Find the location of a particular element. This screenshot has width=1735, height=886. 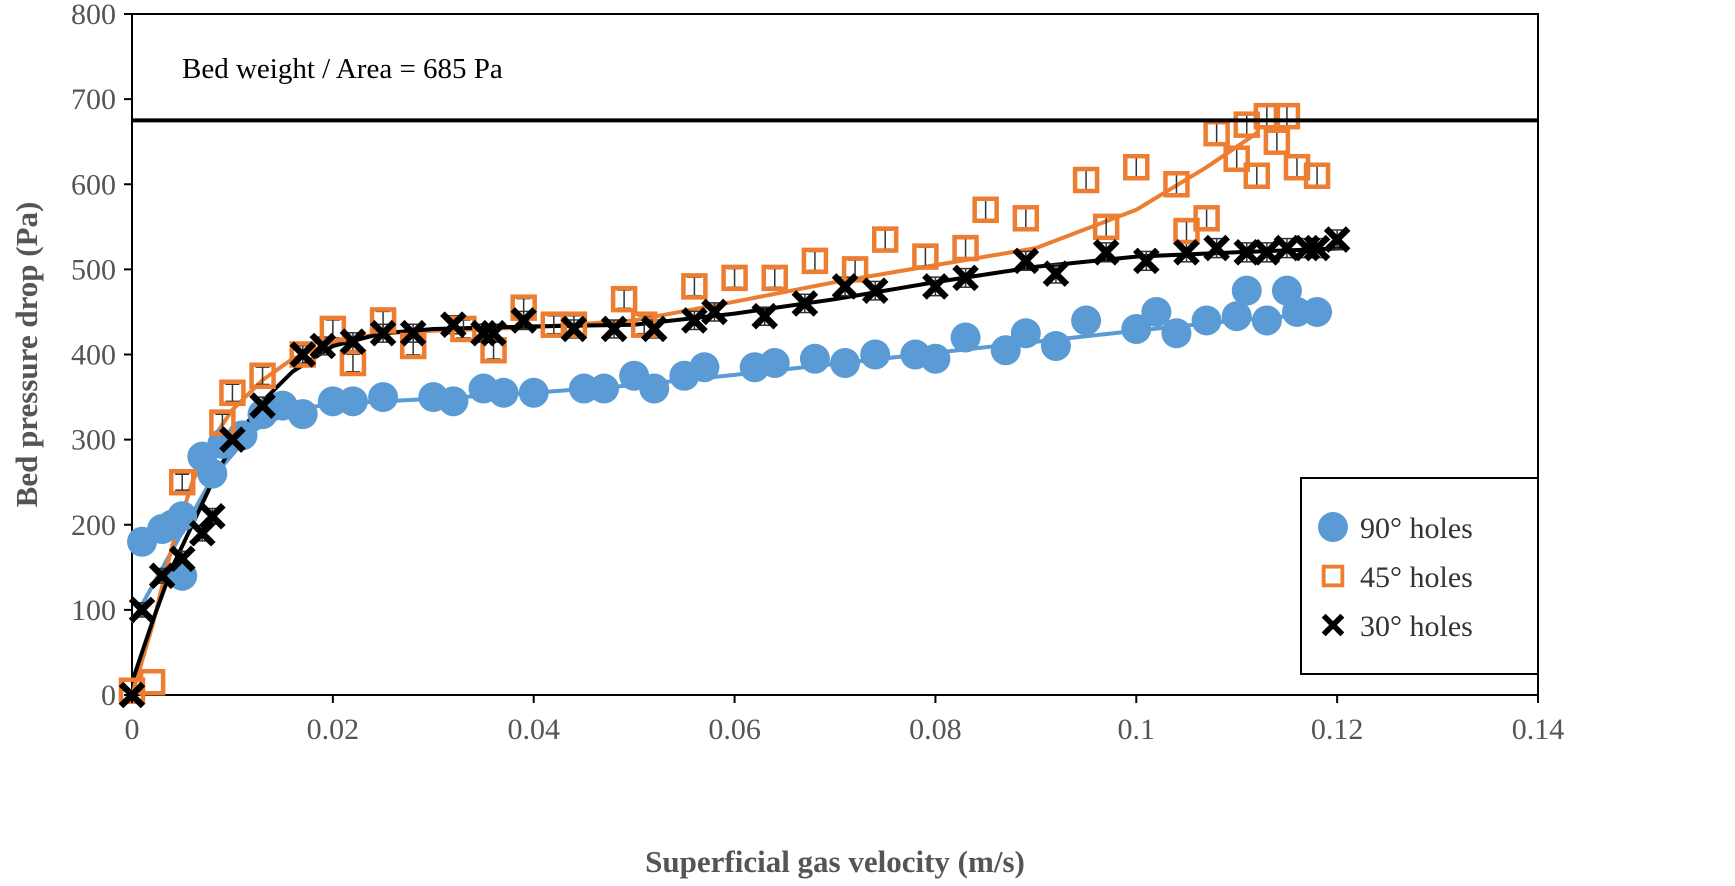

y-tick-label: 800 is located at coordinates (93, 15).